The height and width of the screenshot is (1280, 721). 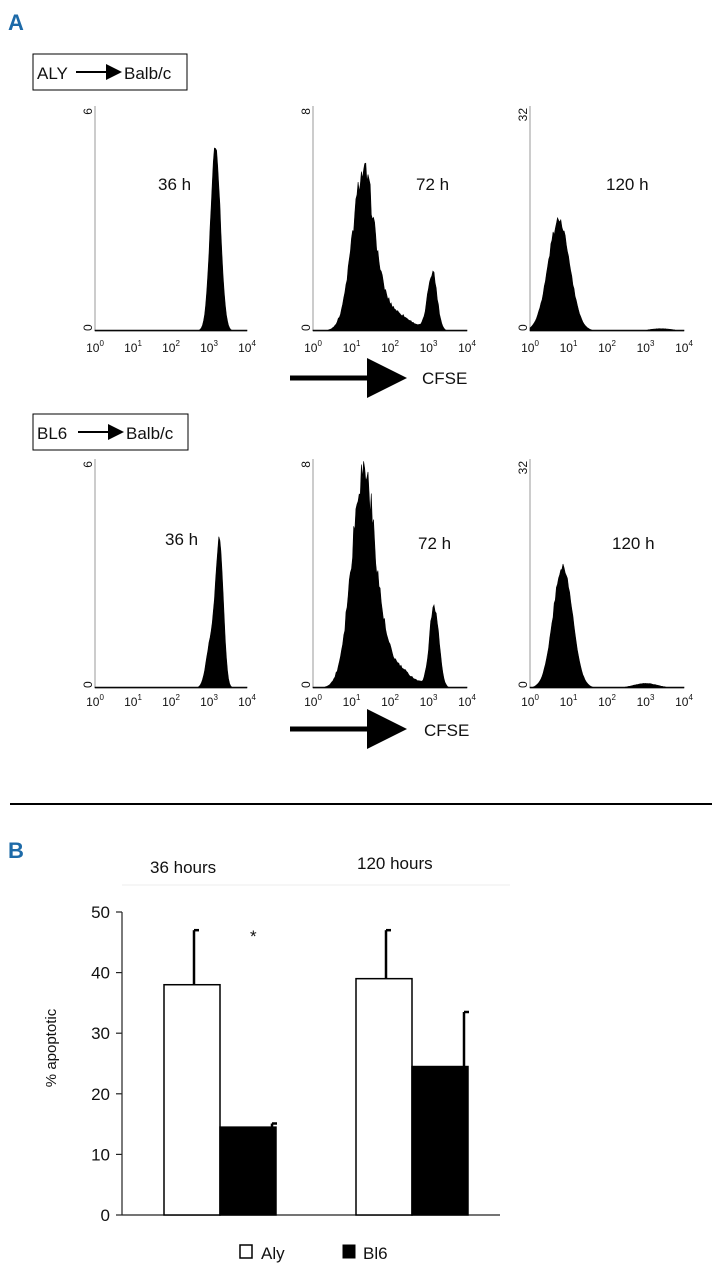 What do you see at coordinates (100, 973) in the screenshot?
I see `bar-y-tick-label: 40` at bounding box center [100, 973].